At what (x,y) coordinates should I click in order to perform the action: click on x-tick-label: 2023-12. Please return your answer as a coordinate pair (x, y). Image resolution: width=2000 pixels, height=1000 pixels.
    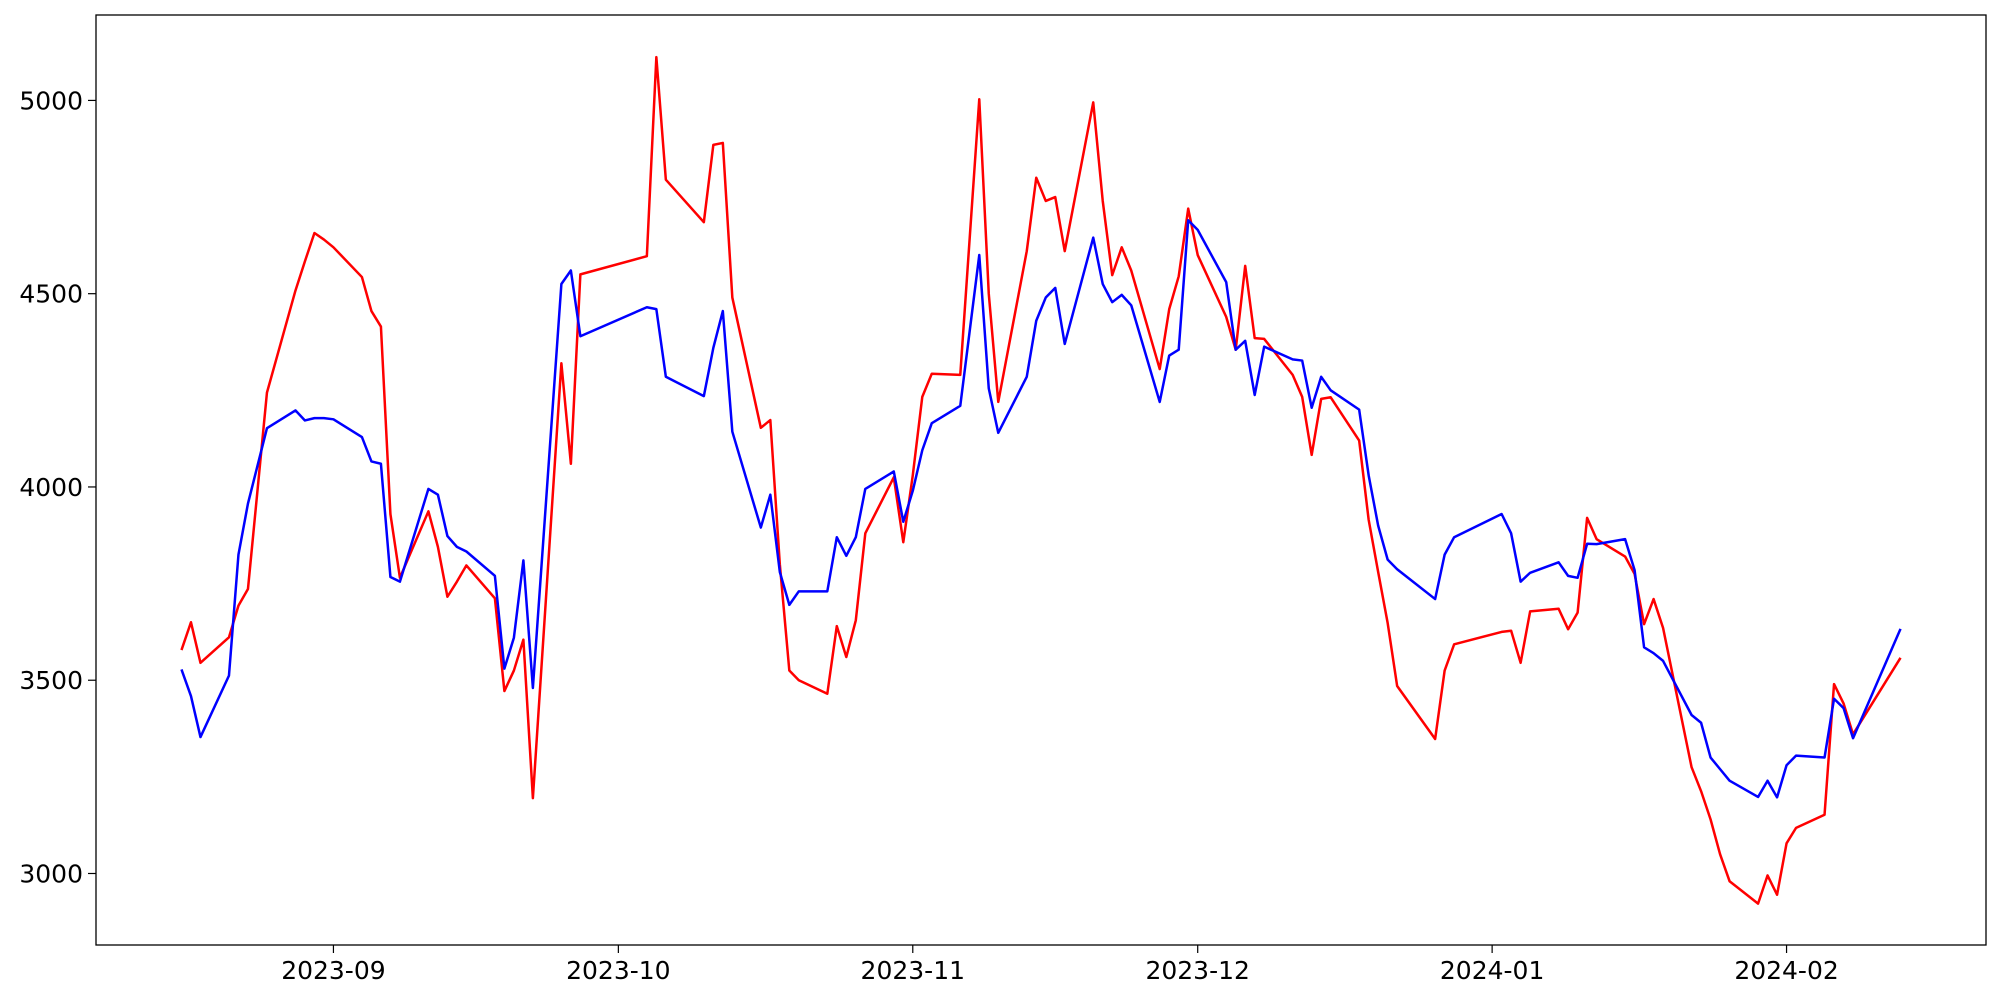
    Looking at the image, I should click on (1197, 970).